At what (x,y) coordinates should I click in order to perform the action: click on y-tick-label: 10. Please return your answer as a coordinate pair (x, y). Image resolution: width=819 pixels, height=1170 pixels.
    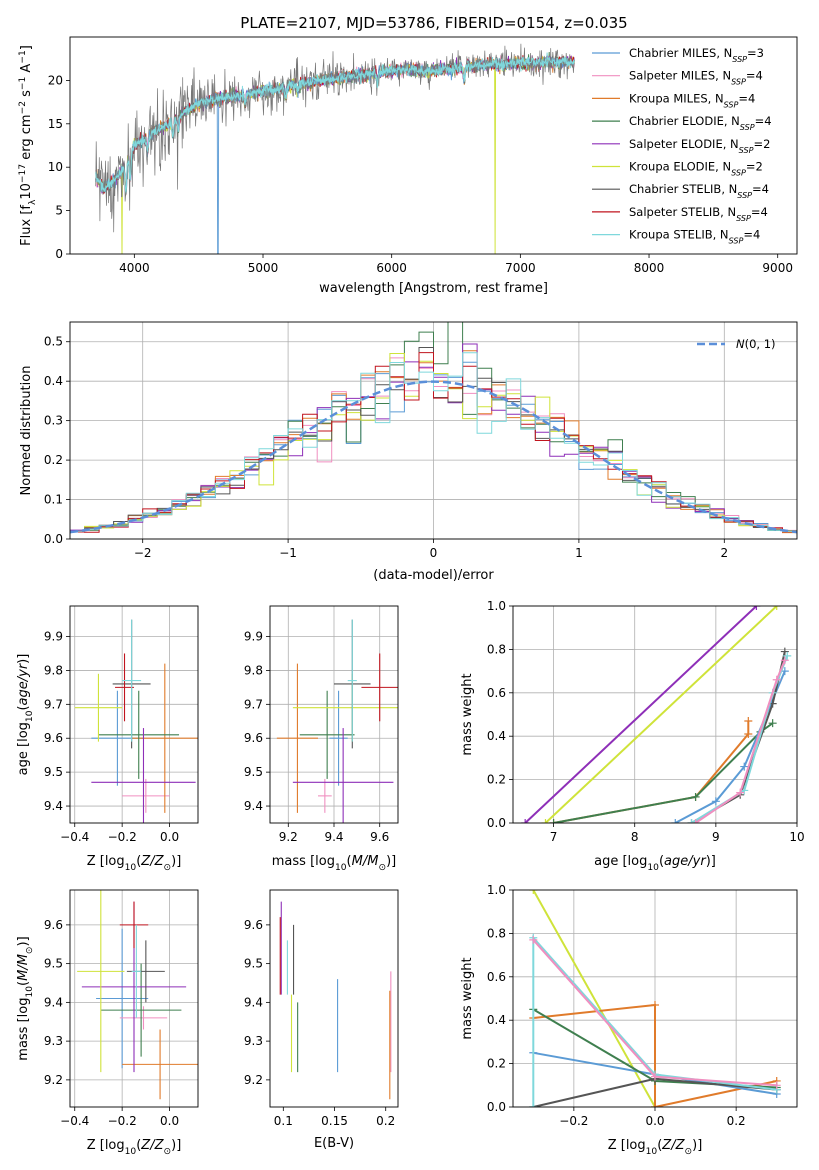
    Looking at the image, I should click on (55, 167).